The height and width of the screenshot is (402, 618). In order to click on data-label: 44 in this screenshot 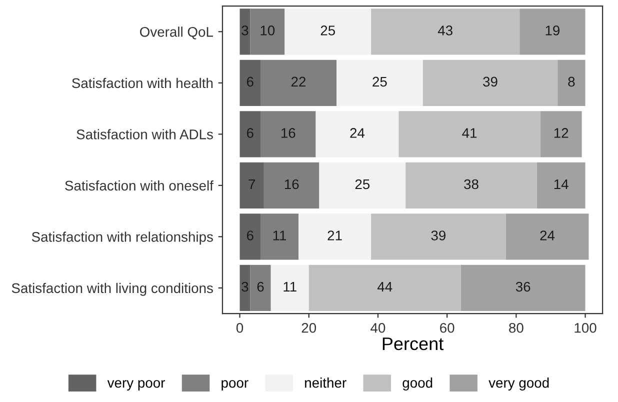, I will do `click(384, 287)`.